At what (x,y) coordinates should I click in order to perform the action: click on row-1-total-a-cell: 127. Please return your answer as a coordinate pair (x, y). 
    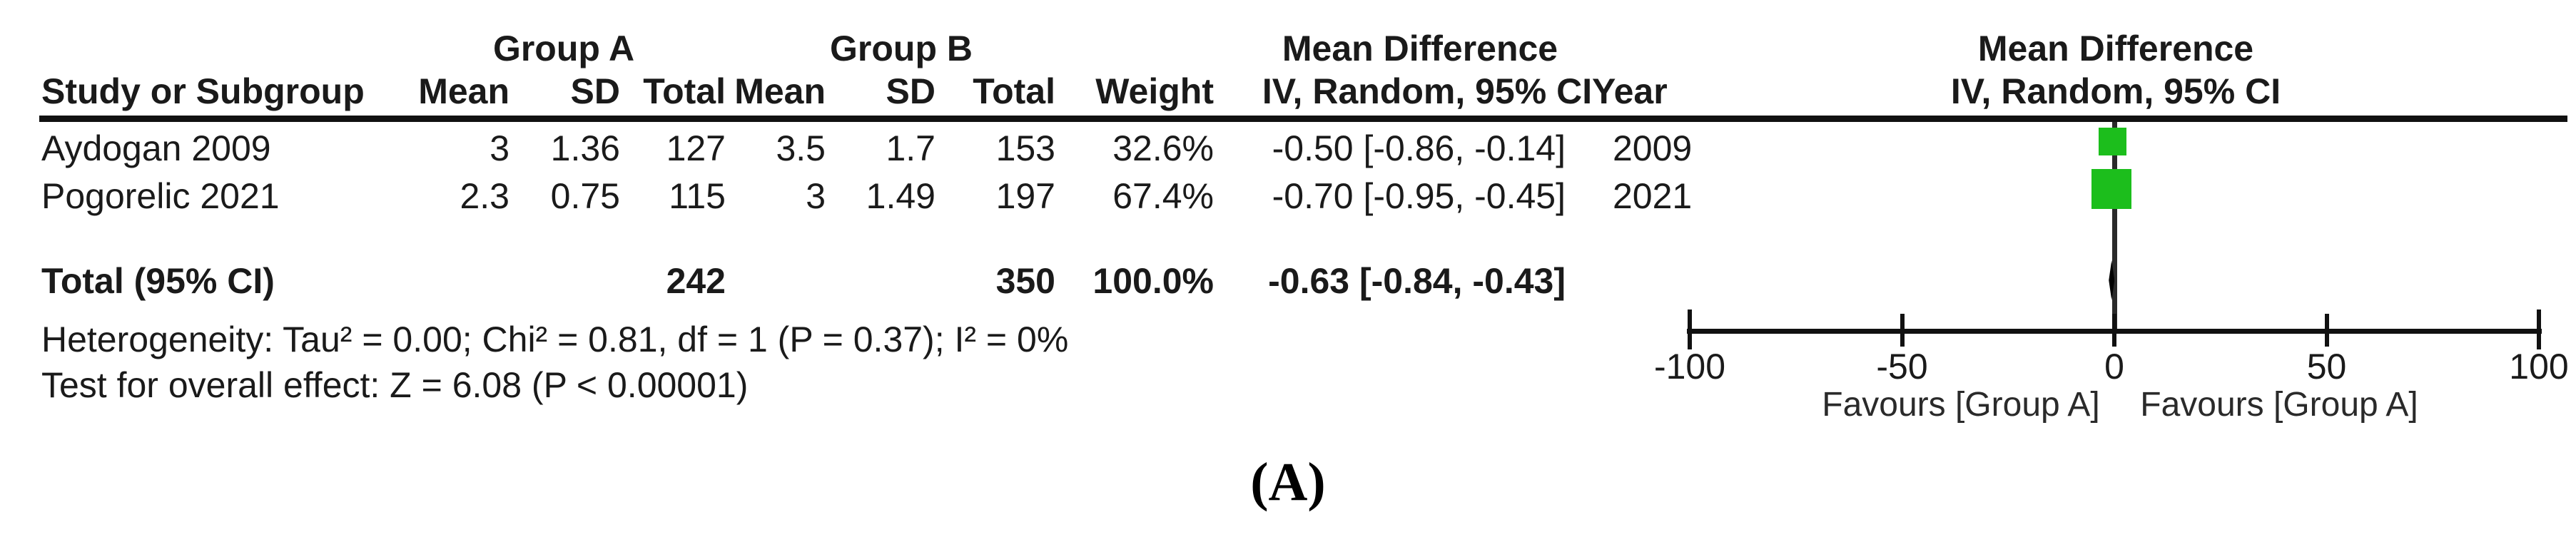
    Looking at the image, I should click on (696, 148).